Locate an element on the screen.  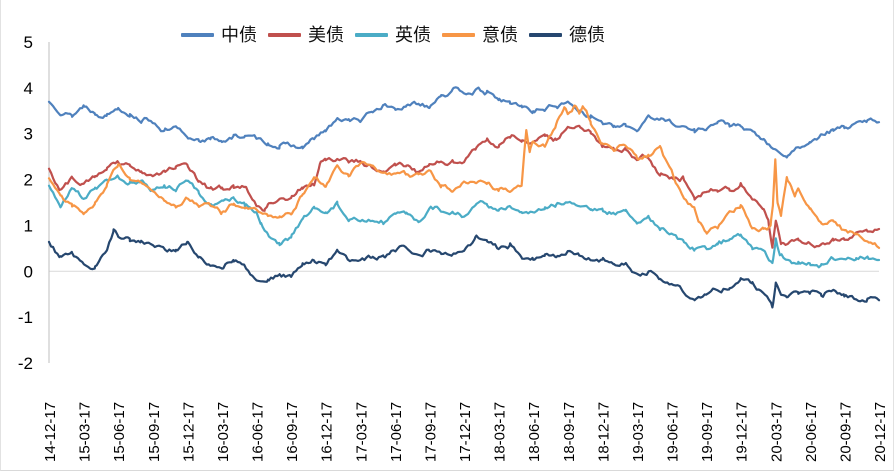
x-axis-tick-label: 20-06-17 is located at coordinates (811, 432).